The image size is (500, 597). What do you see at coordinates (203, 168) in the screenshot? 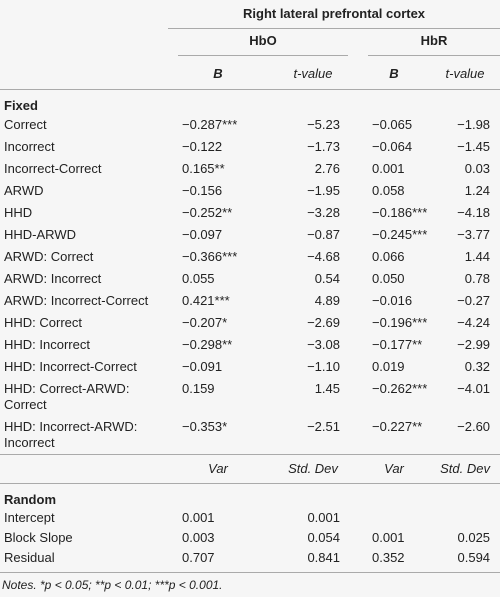
I see `value-cell: 0.165**` at bounding box center [203, 168].